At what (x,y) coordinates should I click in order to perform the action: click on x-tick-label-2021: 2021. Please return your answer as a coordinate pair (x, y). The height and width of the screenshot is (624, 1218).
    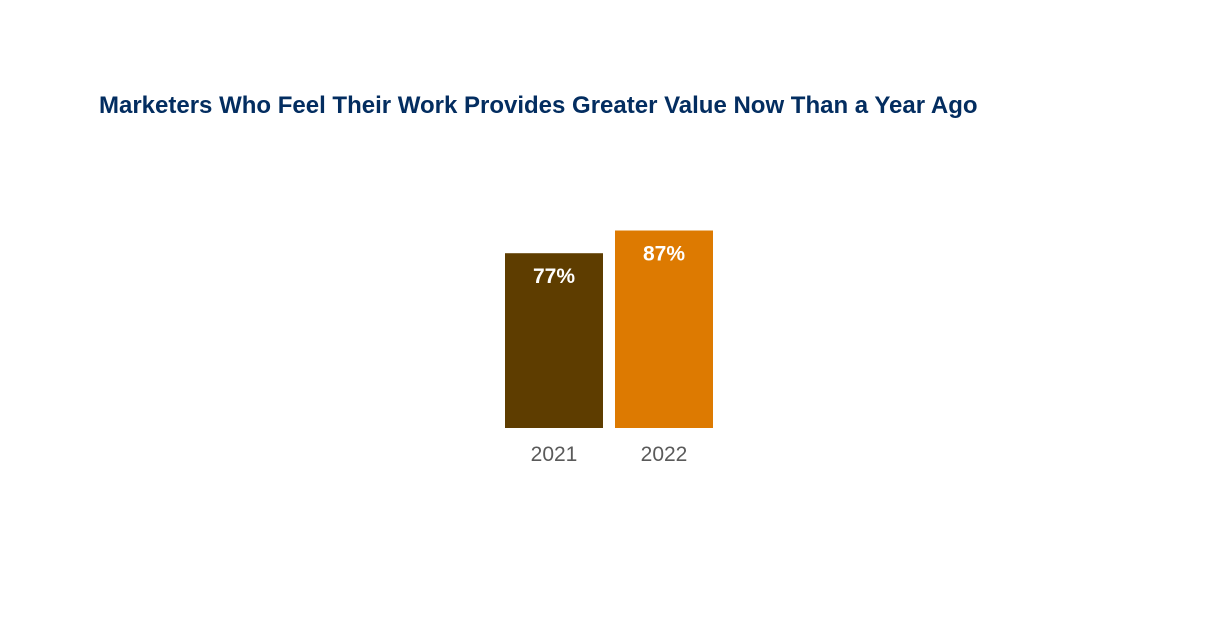
    Looking at the image, I should click on (554, 454).